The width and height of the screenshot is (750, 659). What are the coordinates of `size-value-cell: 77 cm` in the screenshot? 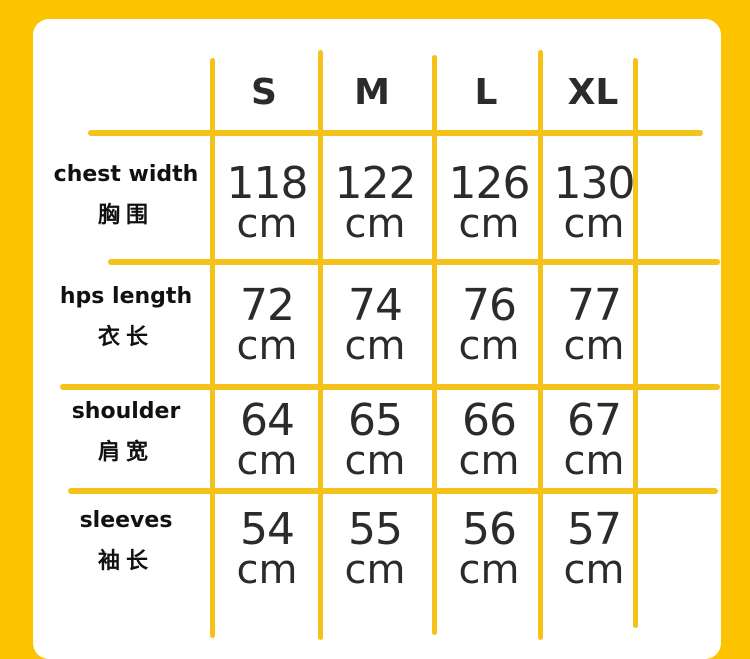 It's located at (594, 324).